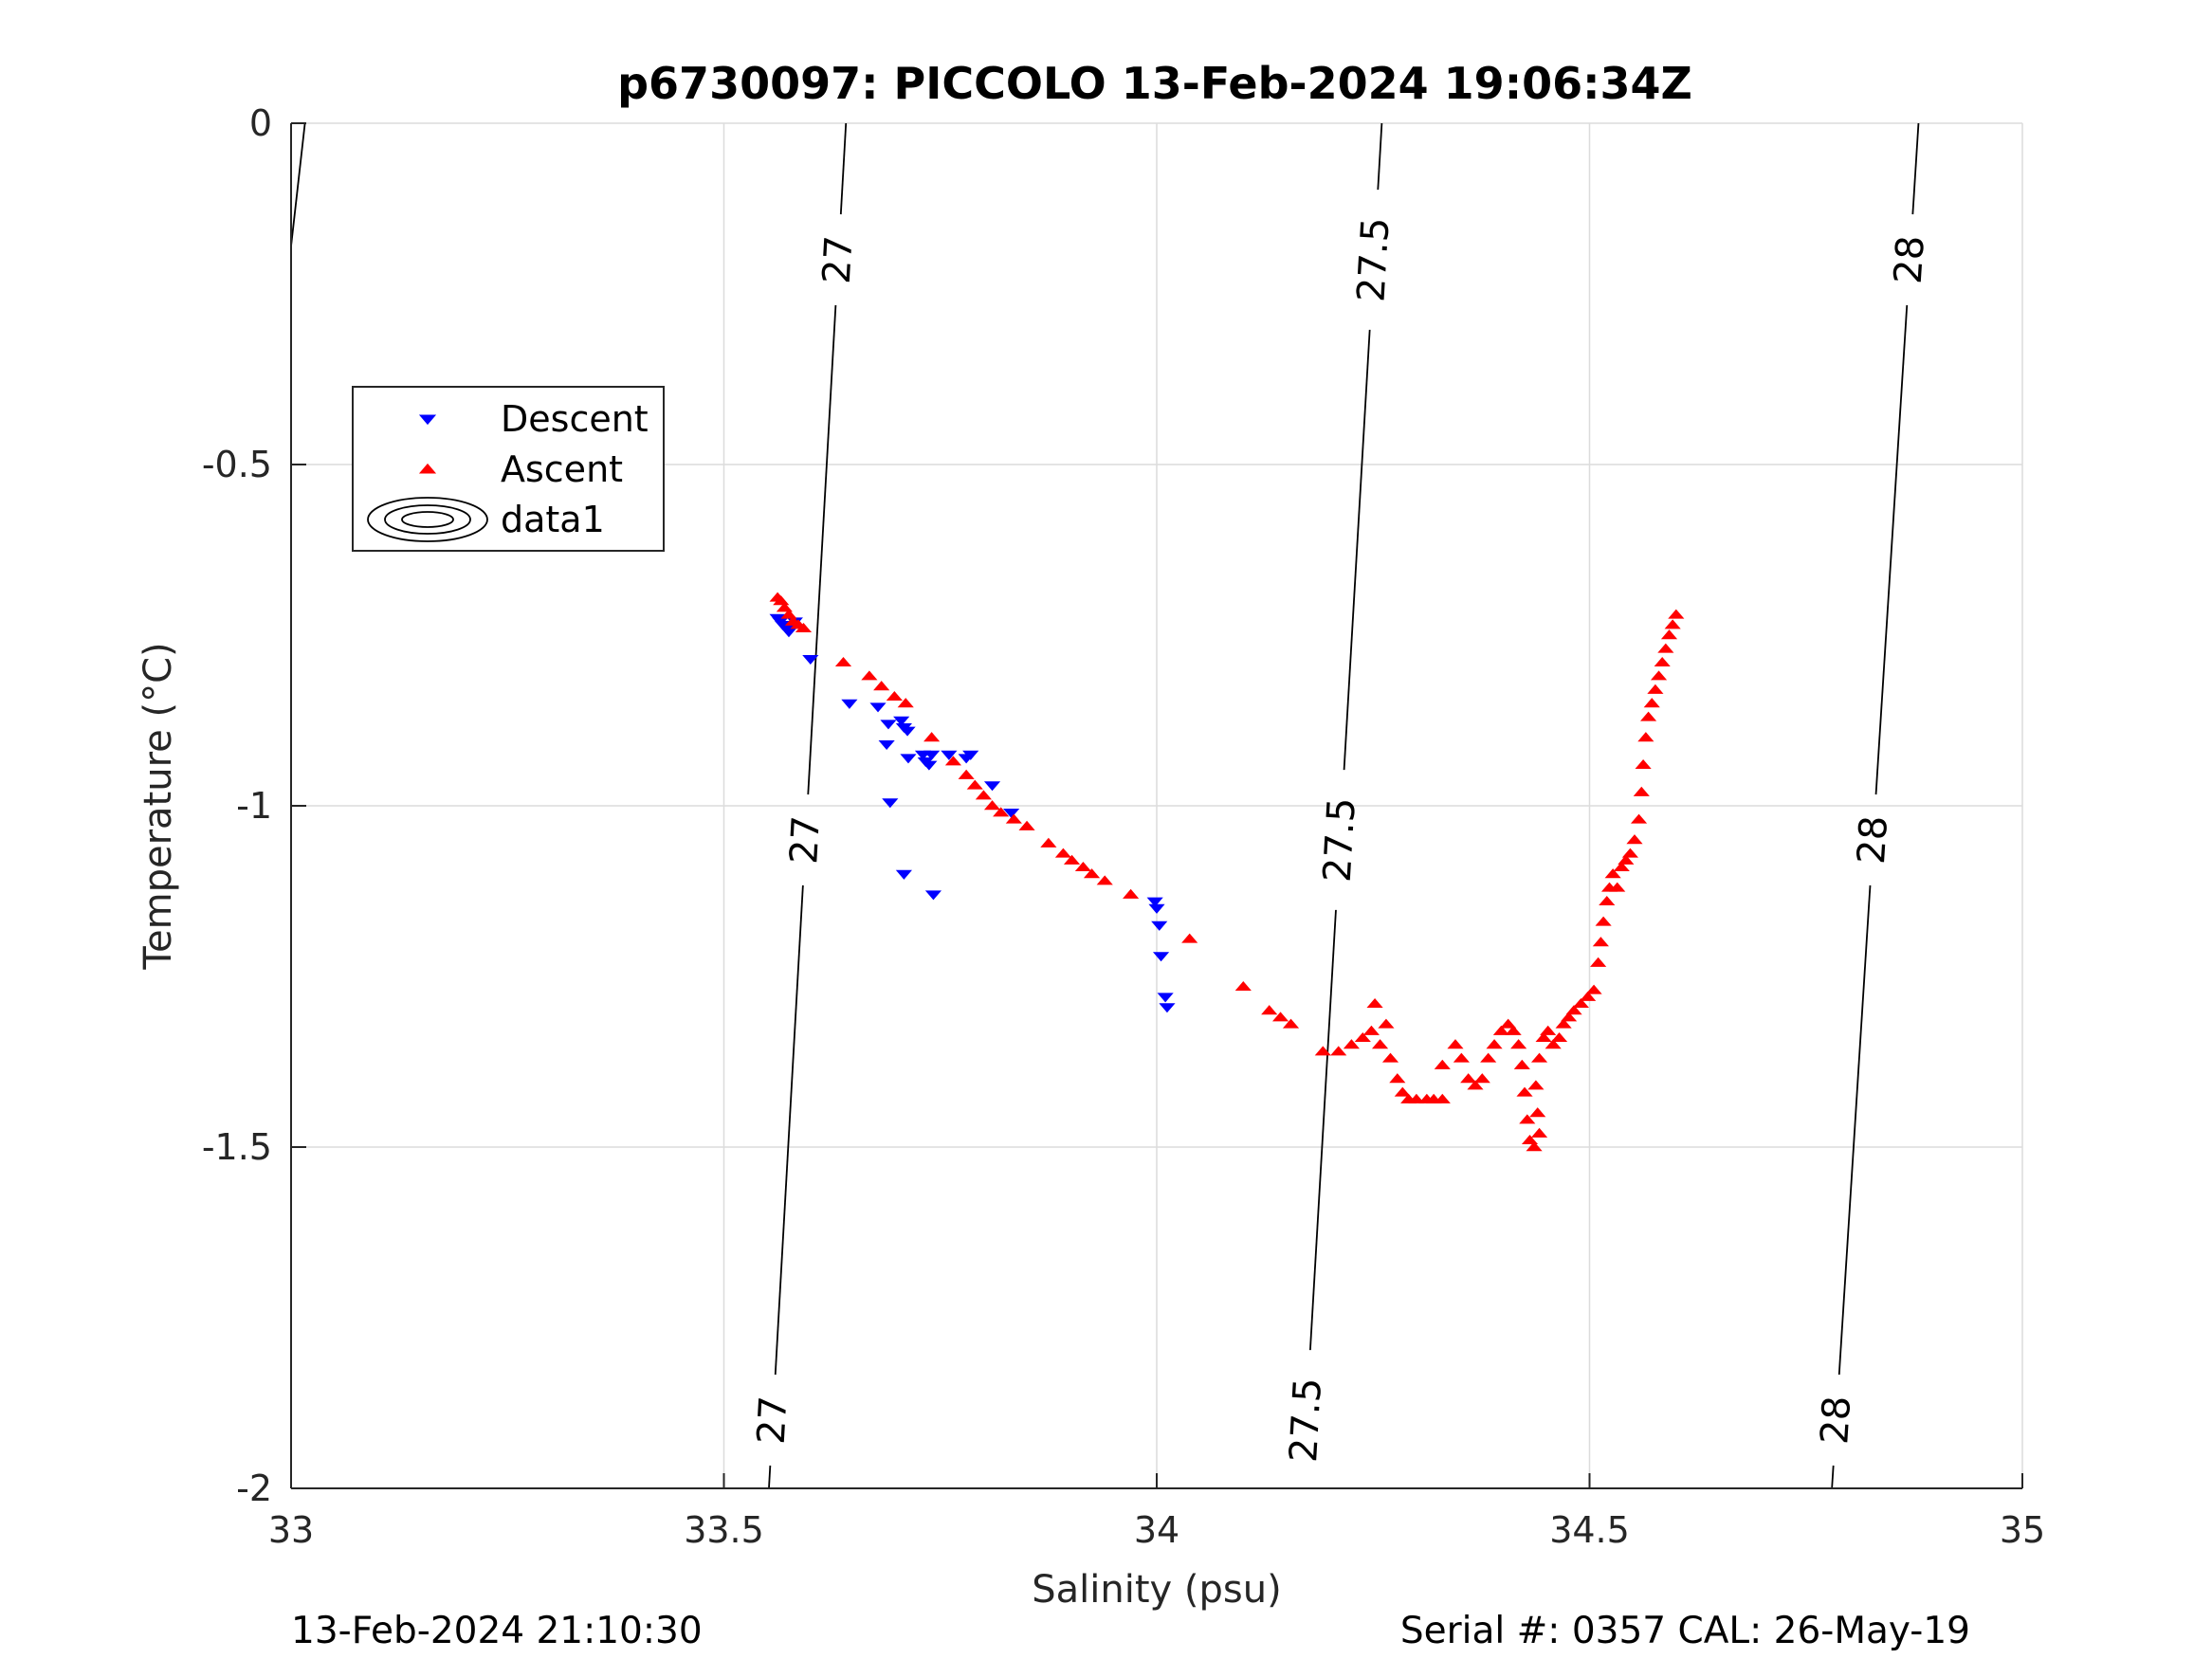  I want to click on legend-descent-marker, so click(427, 420).